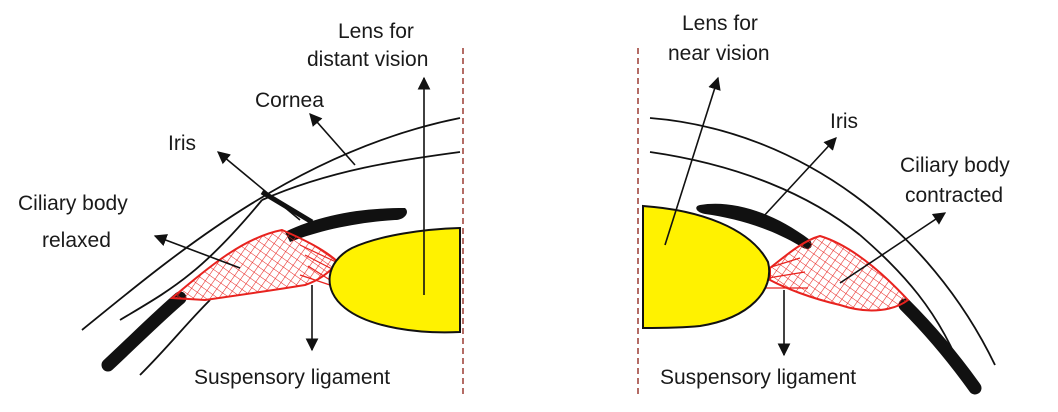 The height and width of the screenshot is (412, 1058). I want to click on left-iris-stalk, so click(287, 207).